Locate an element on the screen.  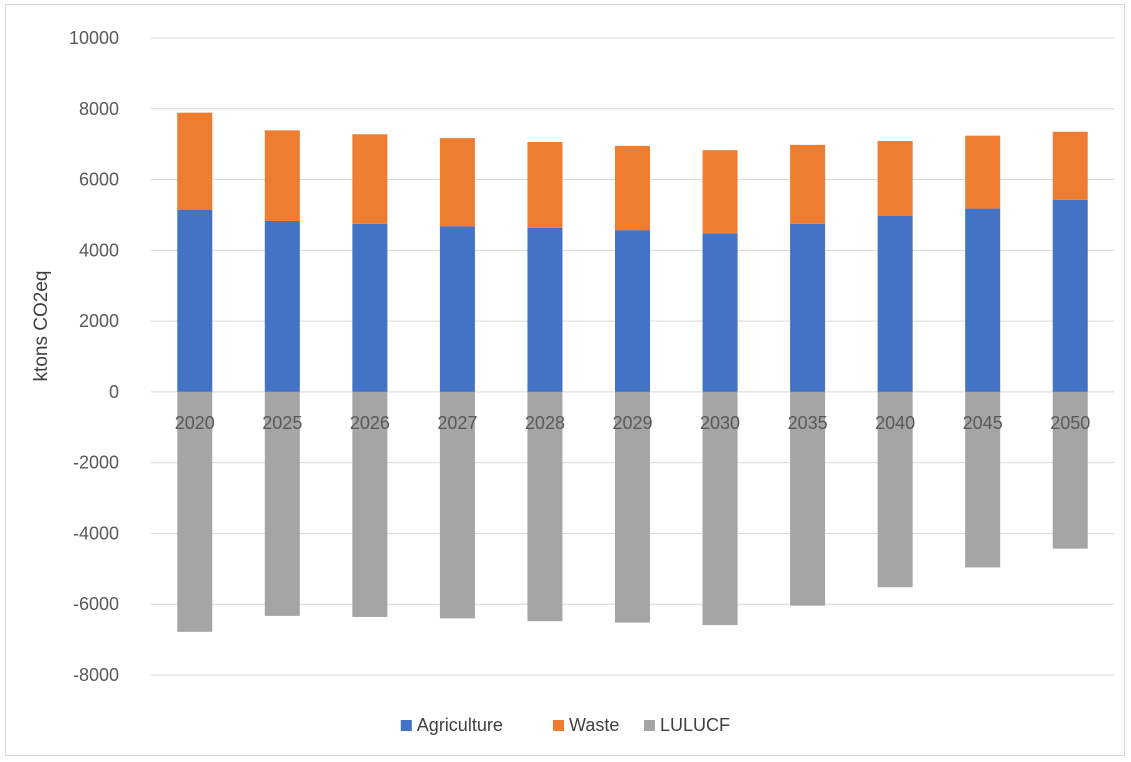
bar-lulucf-2030 is located at coordinates (720, 508).